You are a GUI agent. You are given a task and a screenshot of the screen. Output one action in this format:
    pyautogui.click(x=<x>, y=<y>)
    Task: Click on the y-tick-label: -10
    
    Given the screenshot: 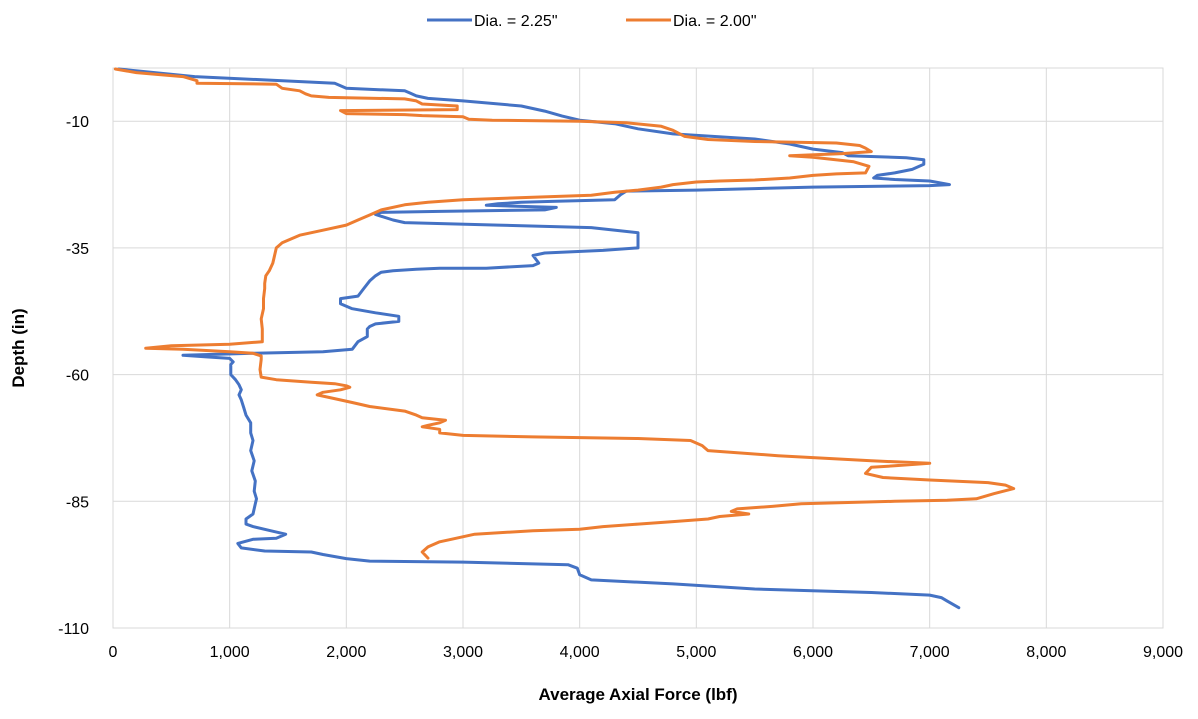 What is the action you would take?
    pyautogui.click(x=77, y=122)
    